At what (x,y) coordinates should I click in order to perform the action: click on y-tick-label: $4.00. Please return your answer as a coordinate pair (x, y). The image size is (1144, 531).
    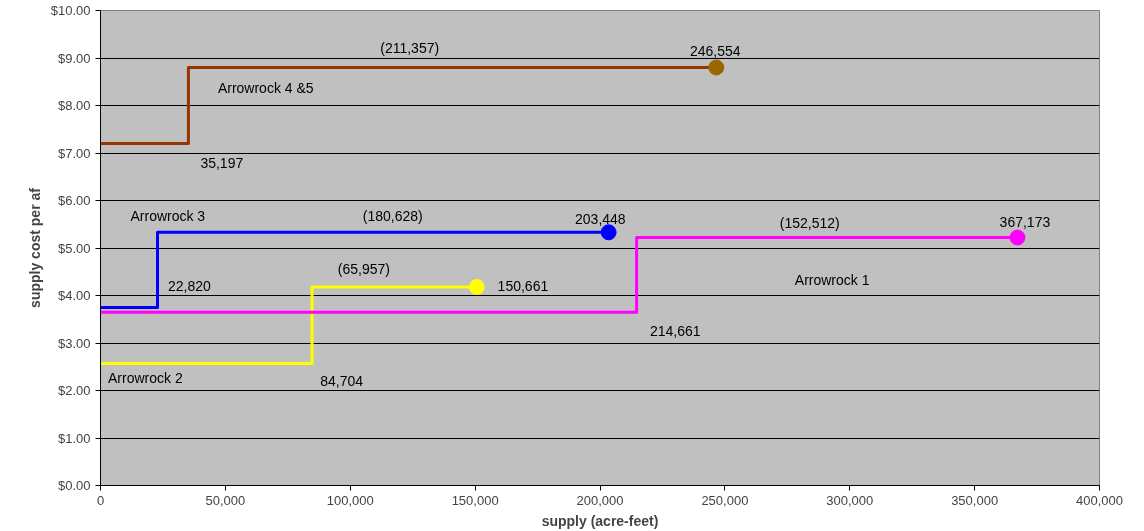
    Looking at the image, I should click on (74, 295).